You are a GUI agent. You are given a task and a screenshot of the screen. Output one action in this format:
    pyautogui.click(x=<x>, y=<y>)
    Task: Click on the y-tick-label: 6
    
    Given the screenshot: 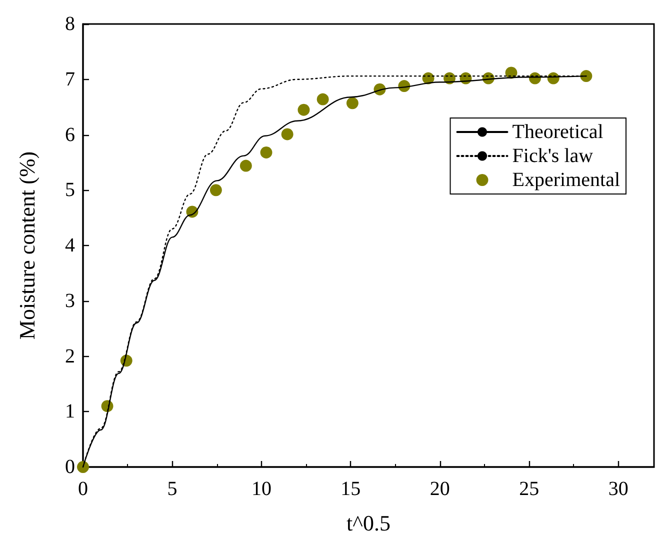 What is the action you would take?
    pyautogui.click(x=70, y=135)
    